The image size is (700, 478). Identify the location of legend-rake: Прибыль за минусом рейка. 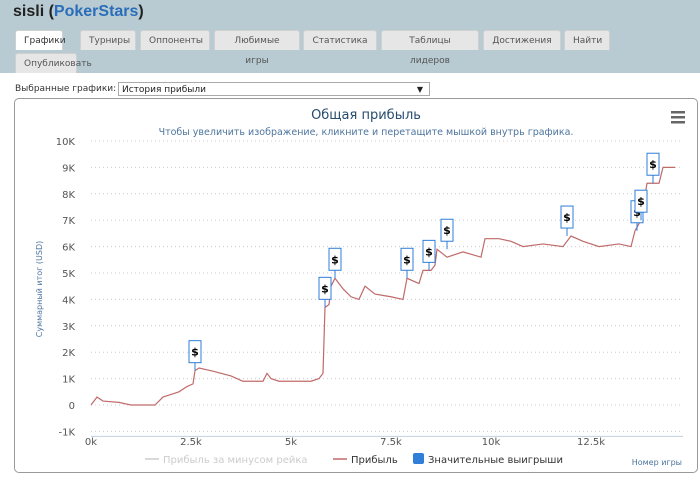
(235, 460).